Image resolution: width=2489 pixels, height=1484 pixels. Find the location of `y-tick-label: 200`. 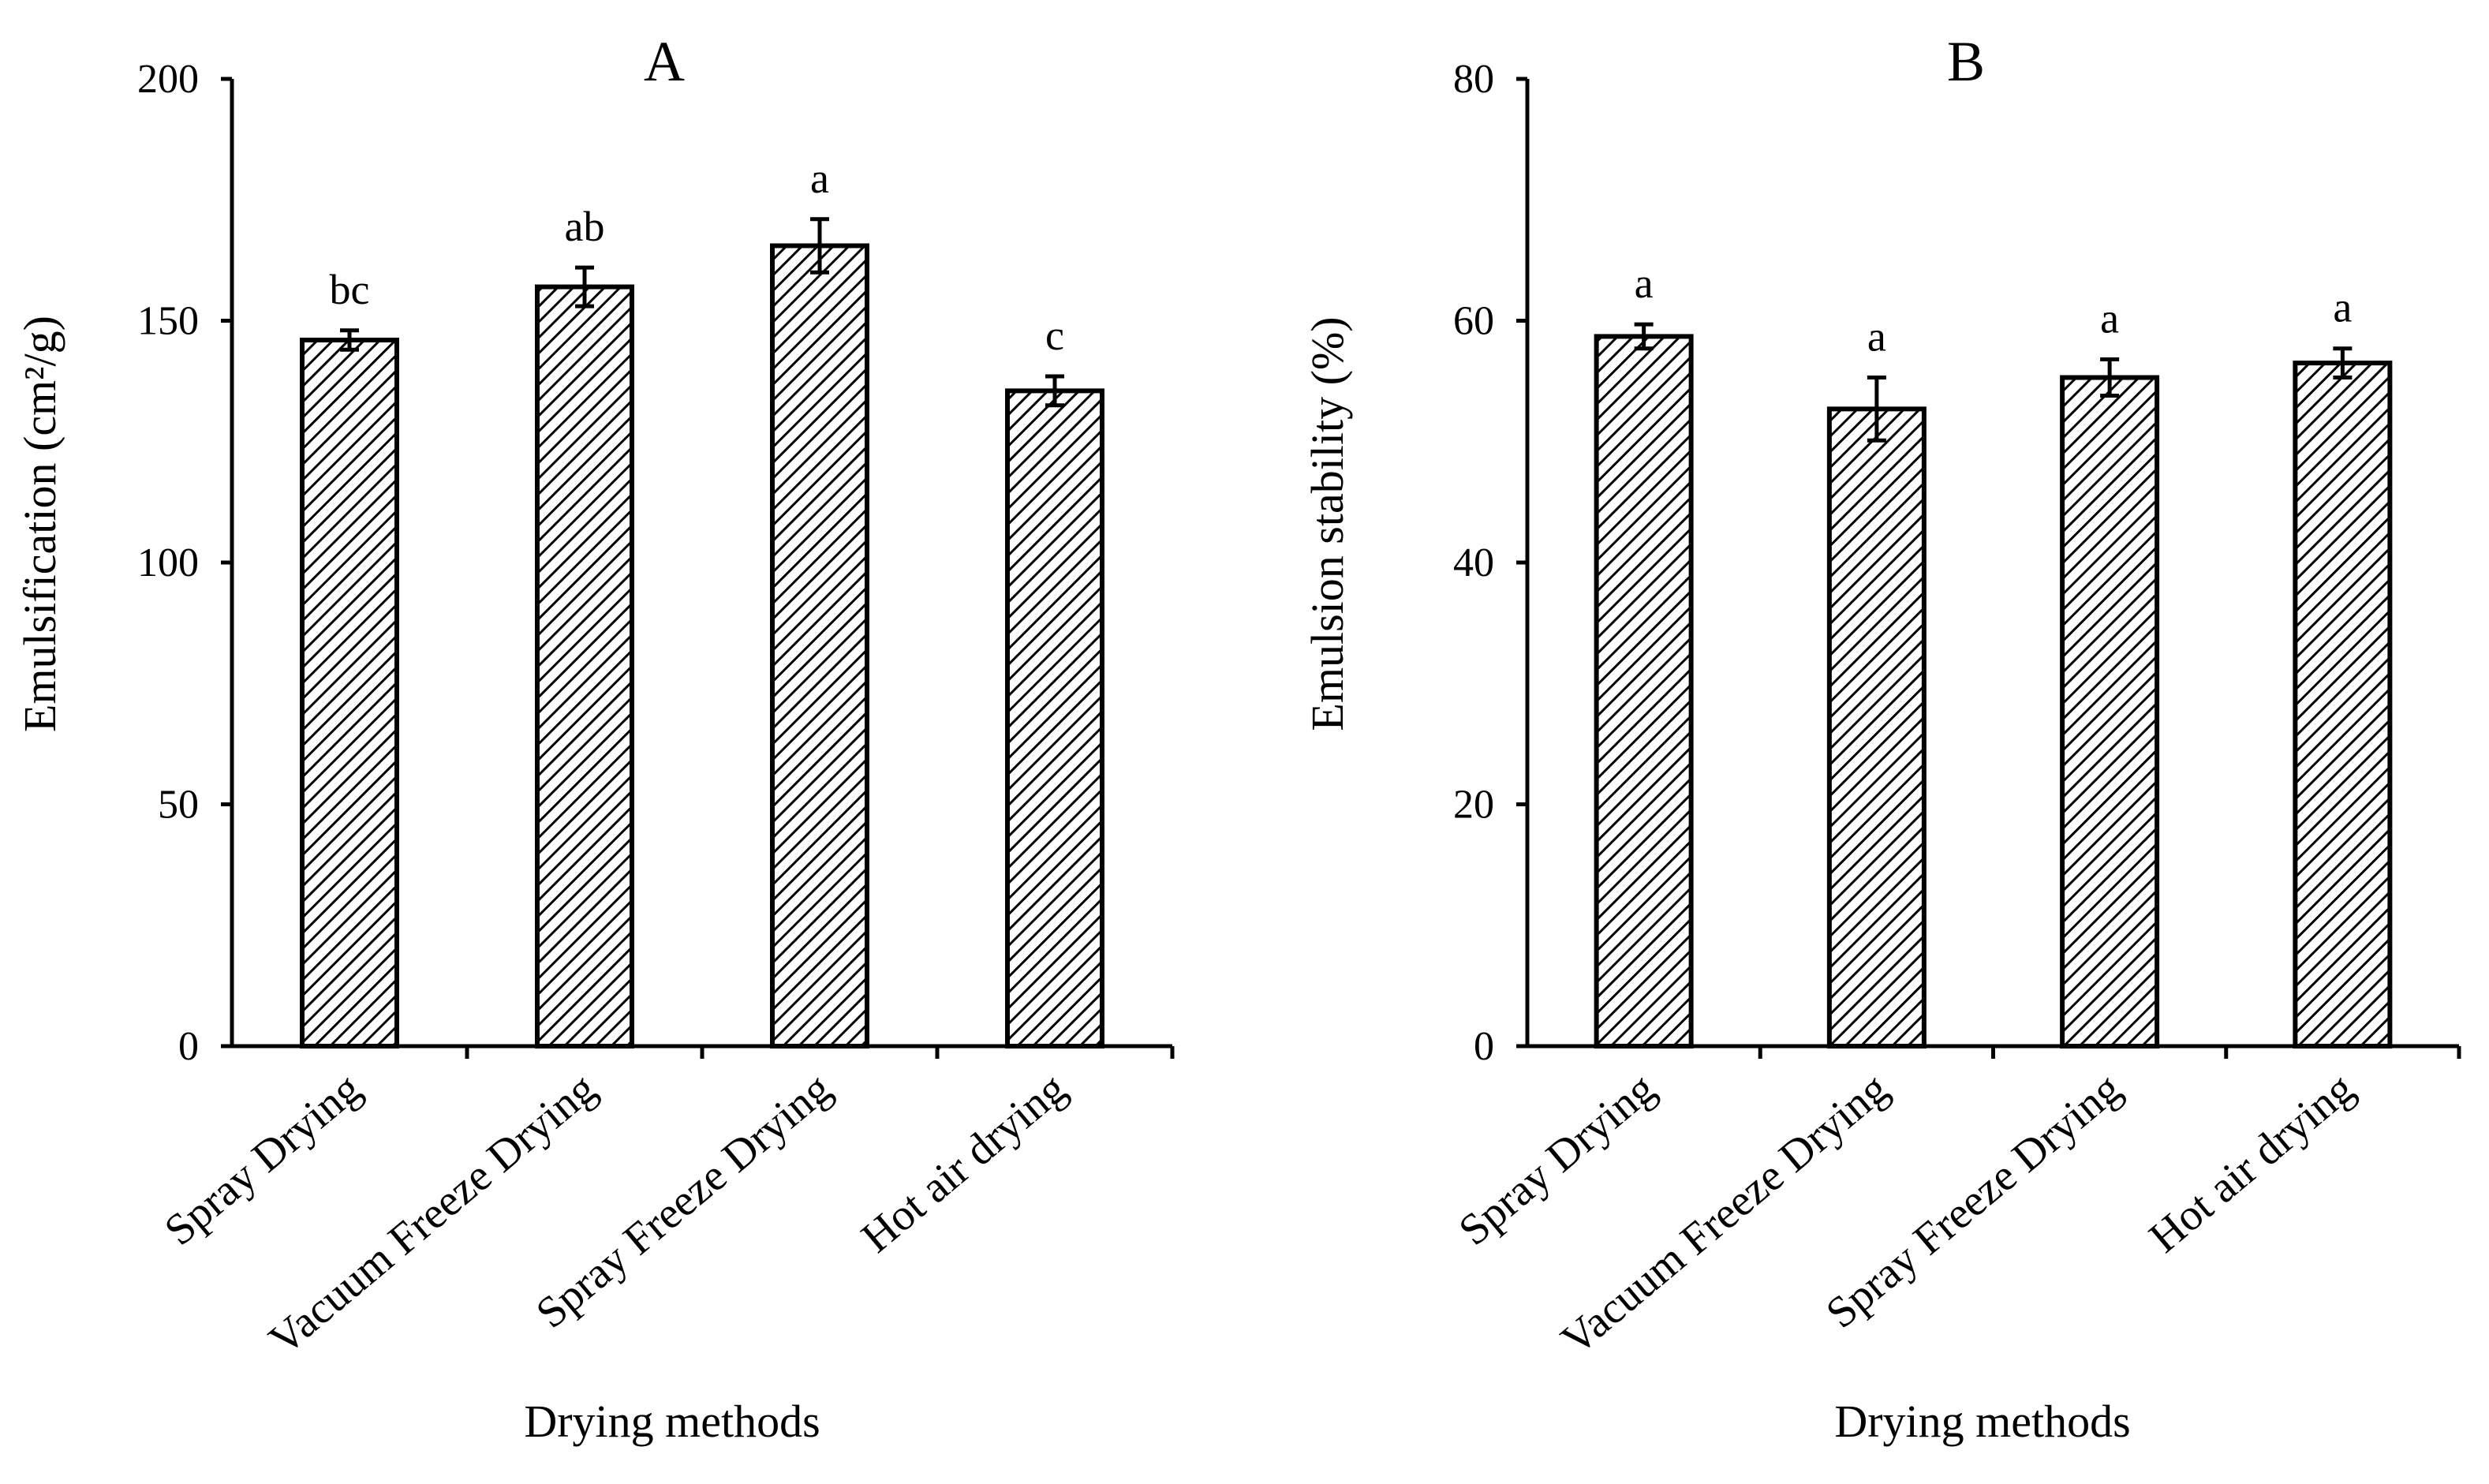

y-tick-label: 200 is located at coordinates (168, 79).